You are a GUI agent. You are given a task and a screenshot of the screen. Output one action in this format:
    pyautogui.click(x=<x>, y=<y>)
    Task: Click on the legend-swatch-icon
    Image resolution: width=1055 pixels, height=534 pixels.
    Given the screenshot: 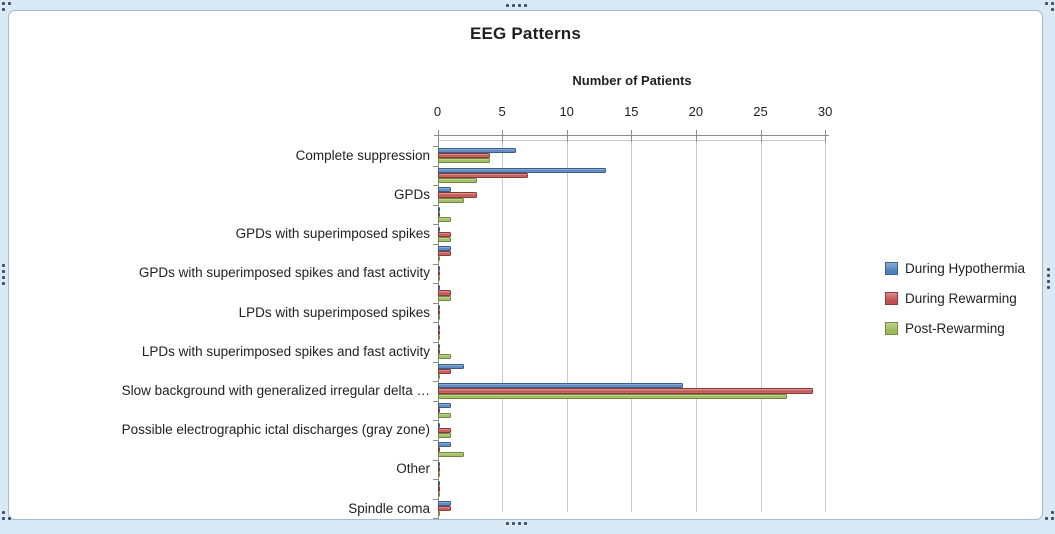 What is the action you would take?
    pyautogui.click(x=891, y=298)
    